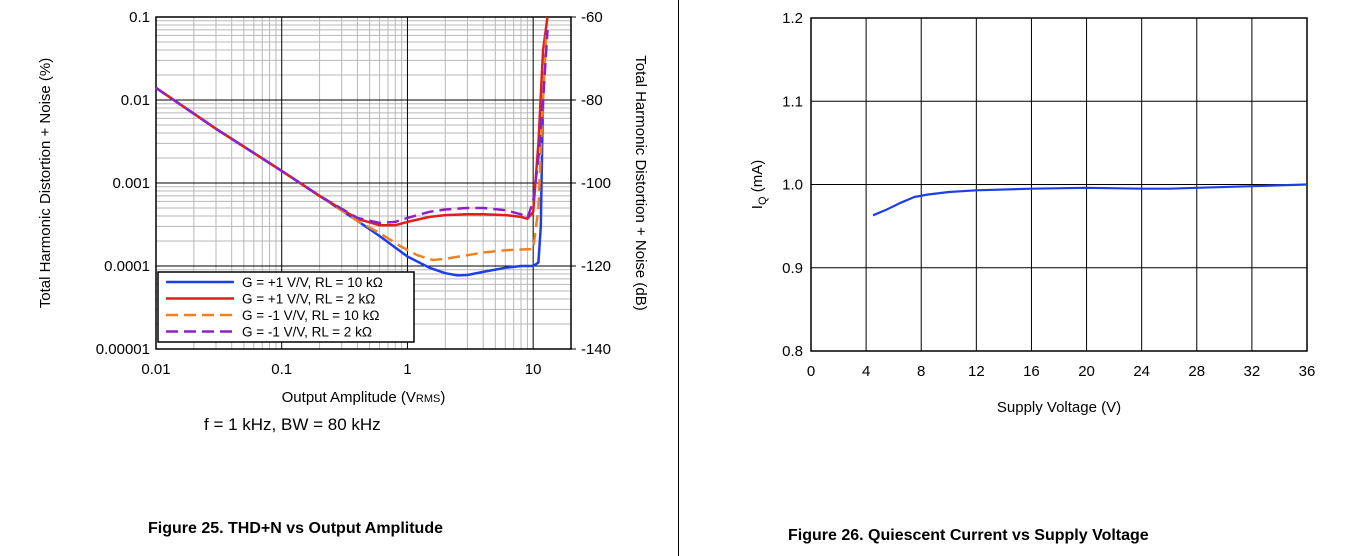 Image resolution: width=1347 pixels, height=556 pixels. I want to click on x-axis-label: Output Amplitude (VRMS), so click(364, 397).